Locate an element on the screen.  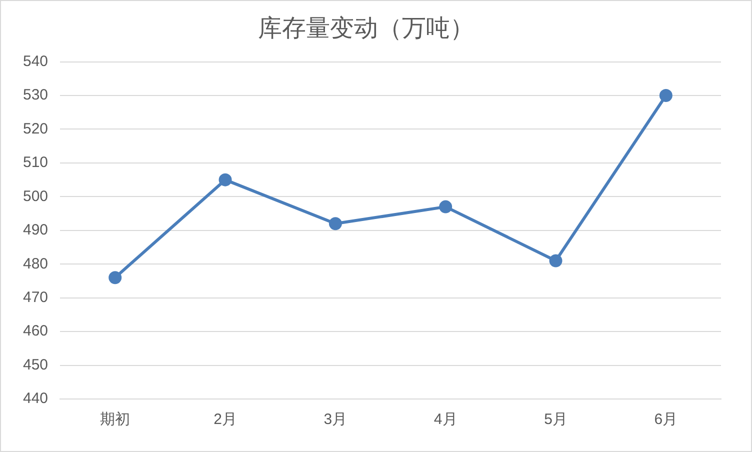
x-tick-label: 3月 is located at coordinates (336, 419).